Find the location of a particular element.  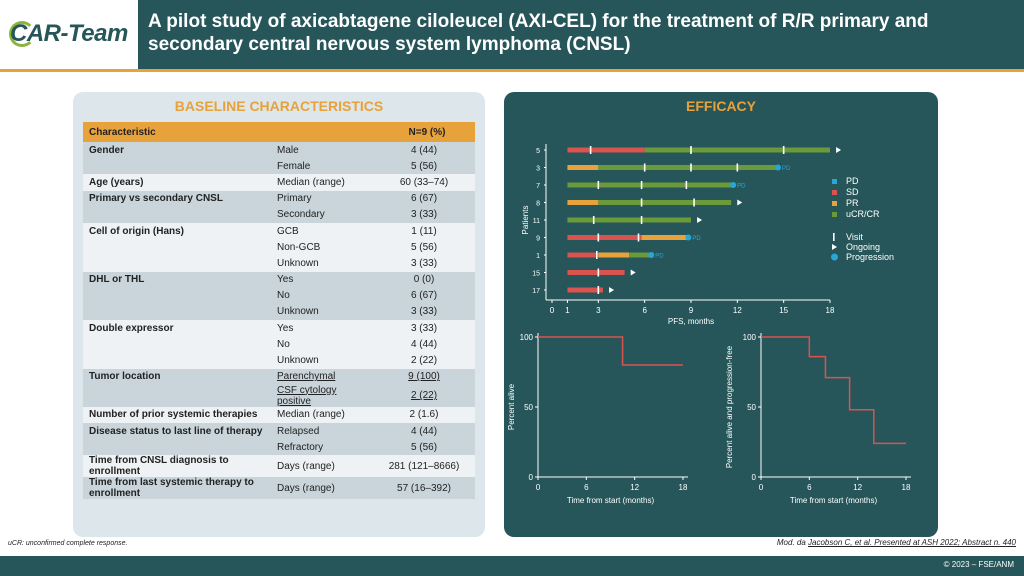

row-subcategory: Female is located at coordinates (323, 166).